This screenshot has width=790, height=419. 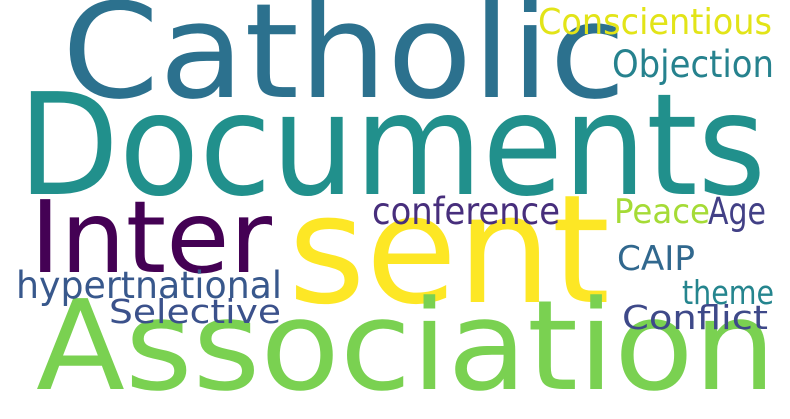 What do you see at coordinates (655, 23) in the screenshot?
I see `word-conscientious: Conscientious` at bounding box center [655, 23].